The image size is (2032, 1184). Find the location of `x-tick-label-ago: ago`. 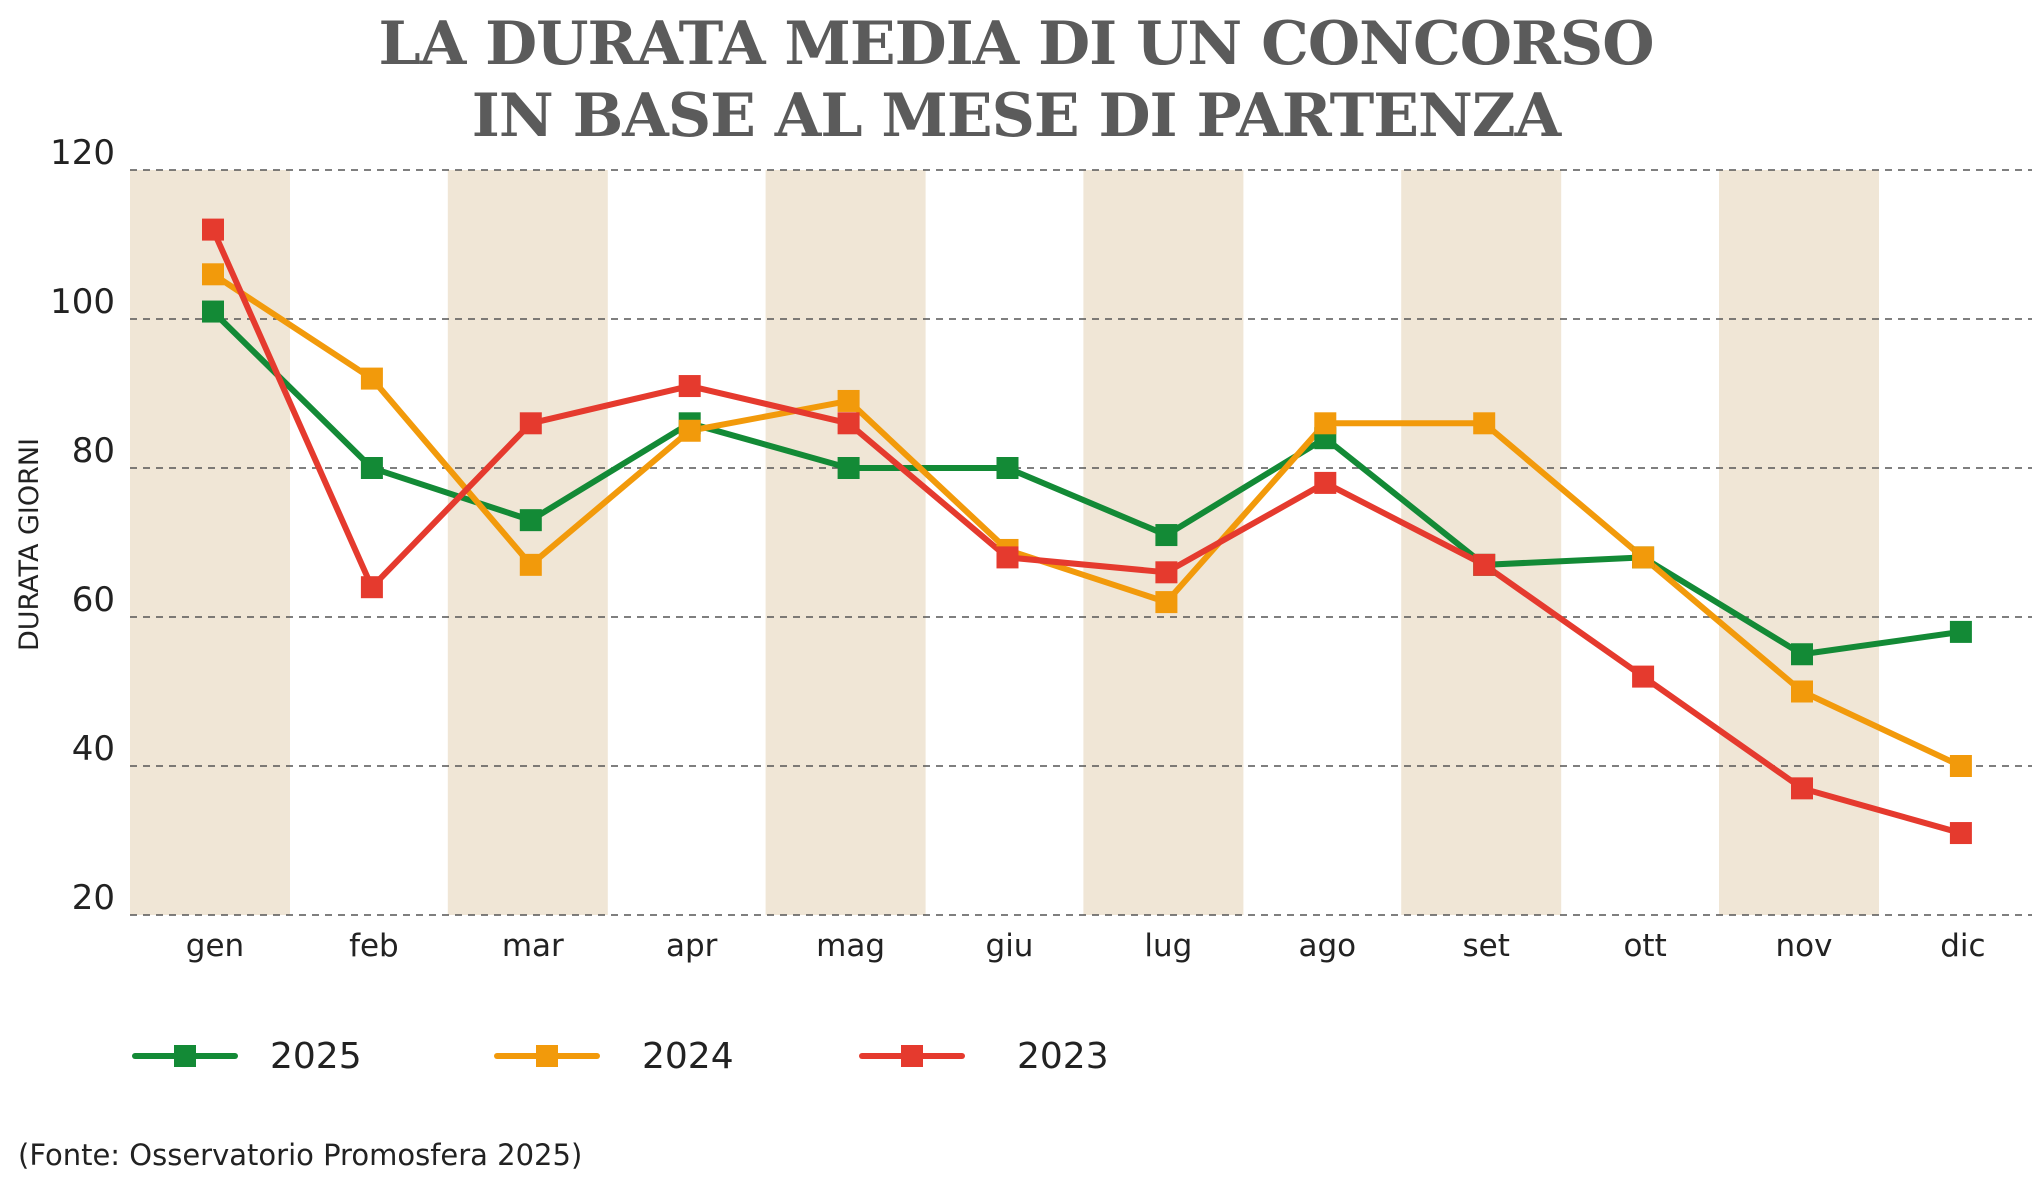

x-tick-label-ago: ago is located at coordinates (1327, 946).